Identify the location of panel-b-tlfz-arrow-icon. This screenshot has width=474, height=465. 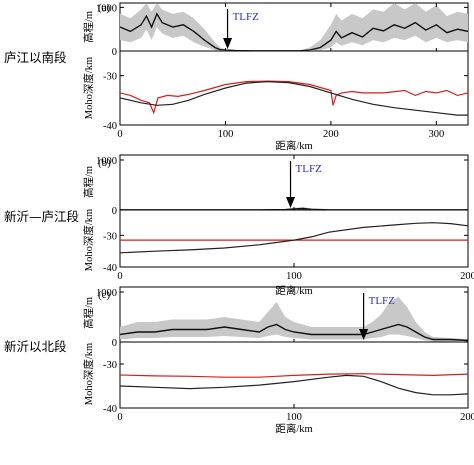
(291, 202).